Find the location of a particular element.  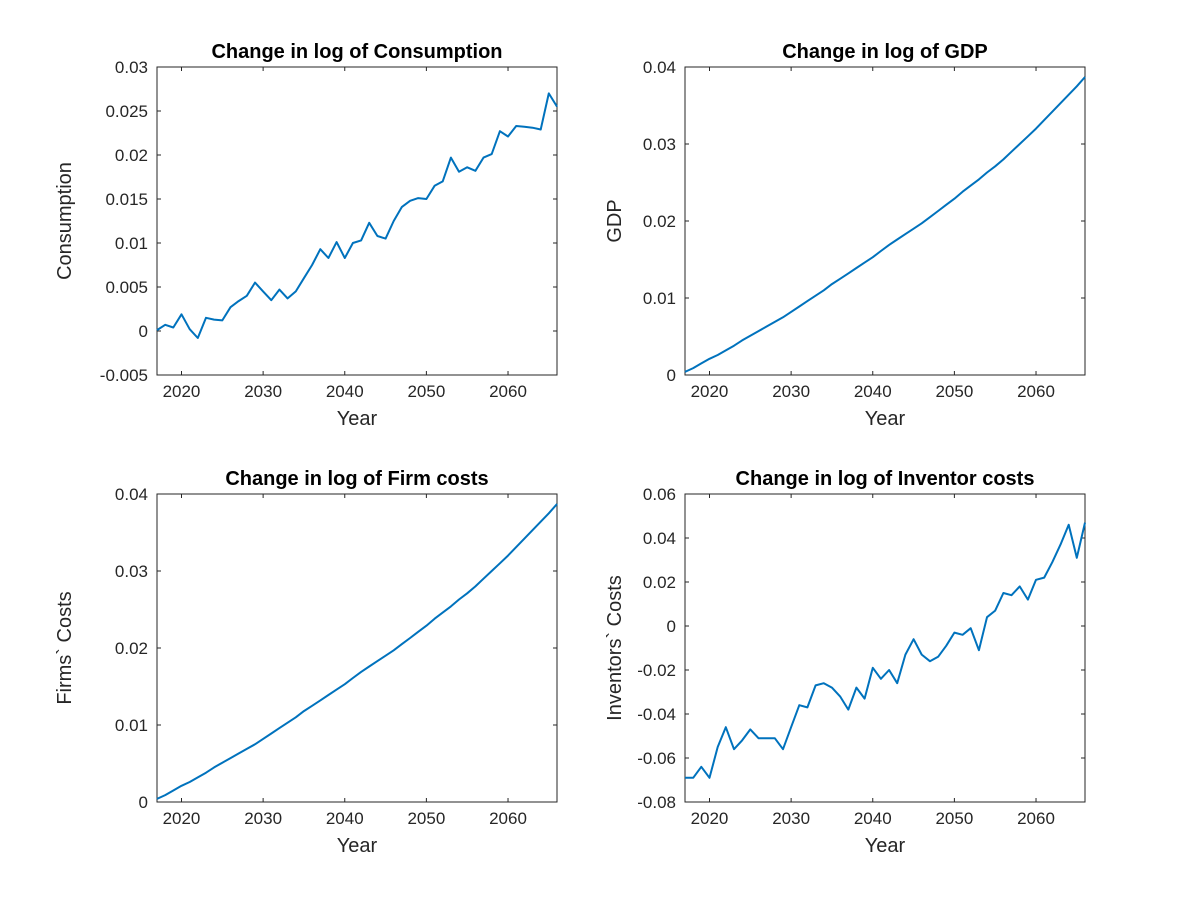

y-tick-label: -0.04 is located at coordinates (656, 714).